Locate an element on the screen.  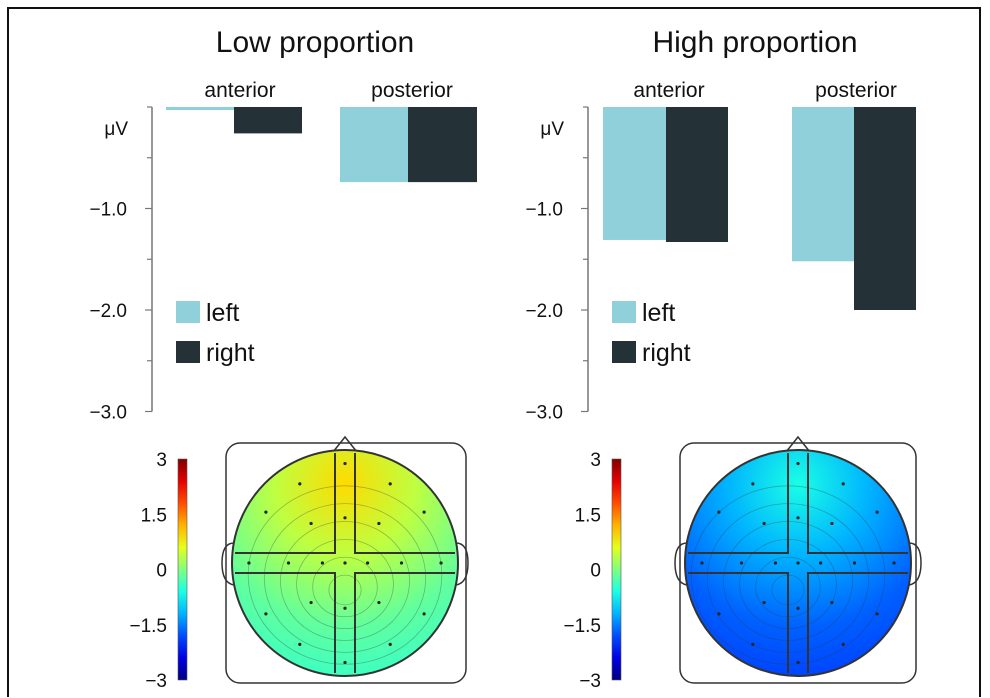
panel-title: Low proportion is located at coordinates (315, 42).